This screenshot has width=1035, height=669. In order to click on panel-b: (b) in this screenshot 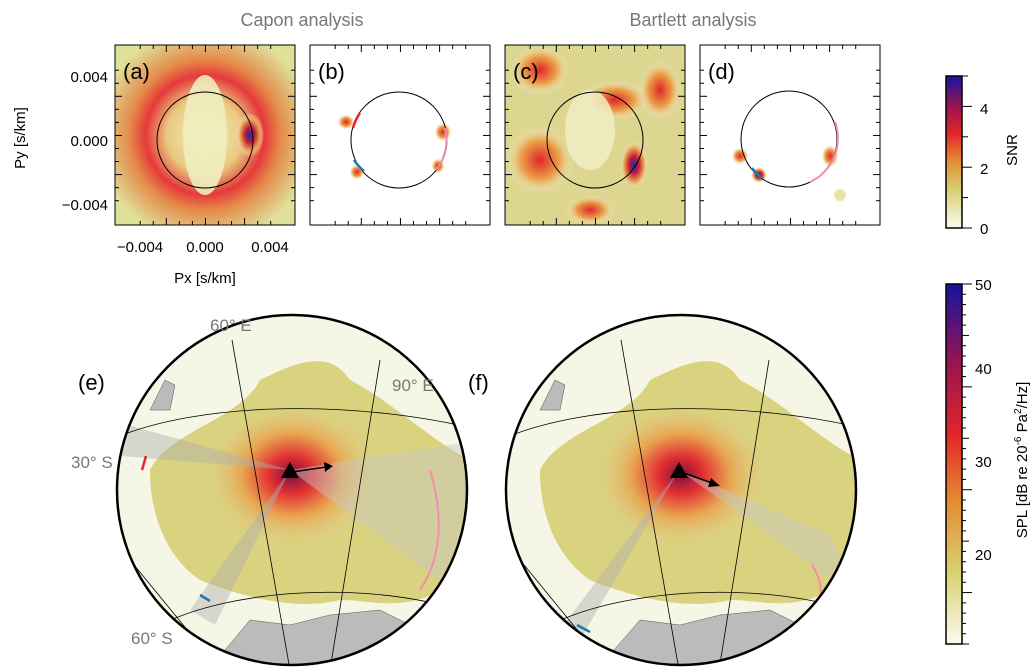, I will do `click(400, 135)`.